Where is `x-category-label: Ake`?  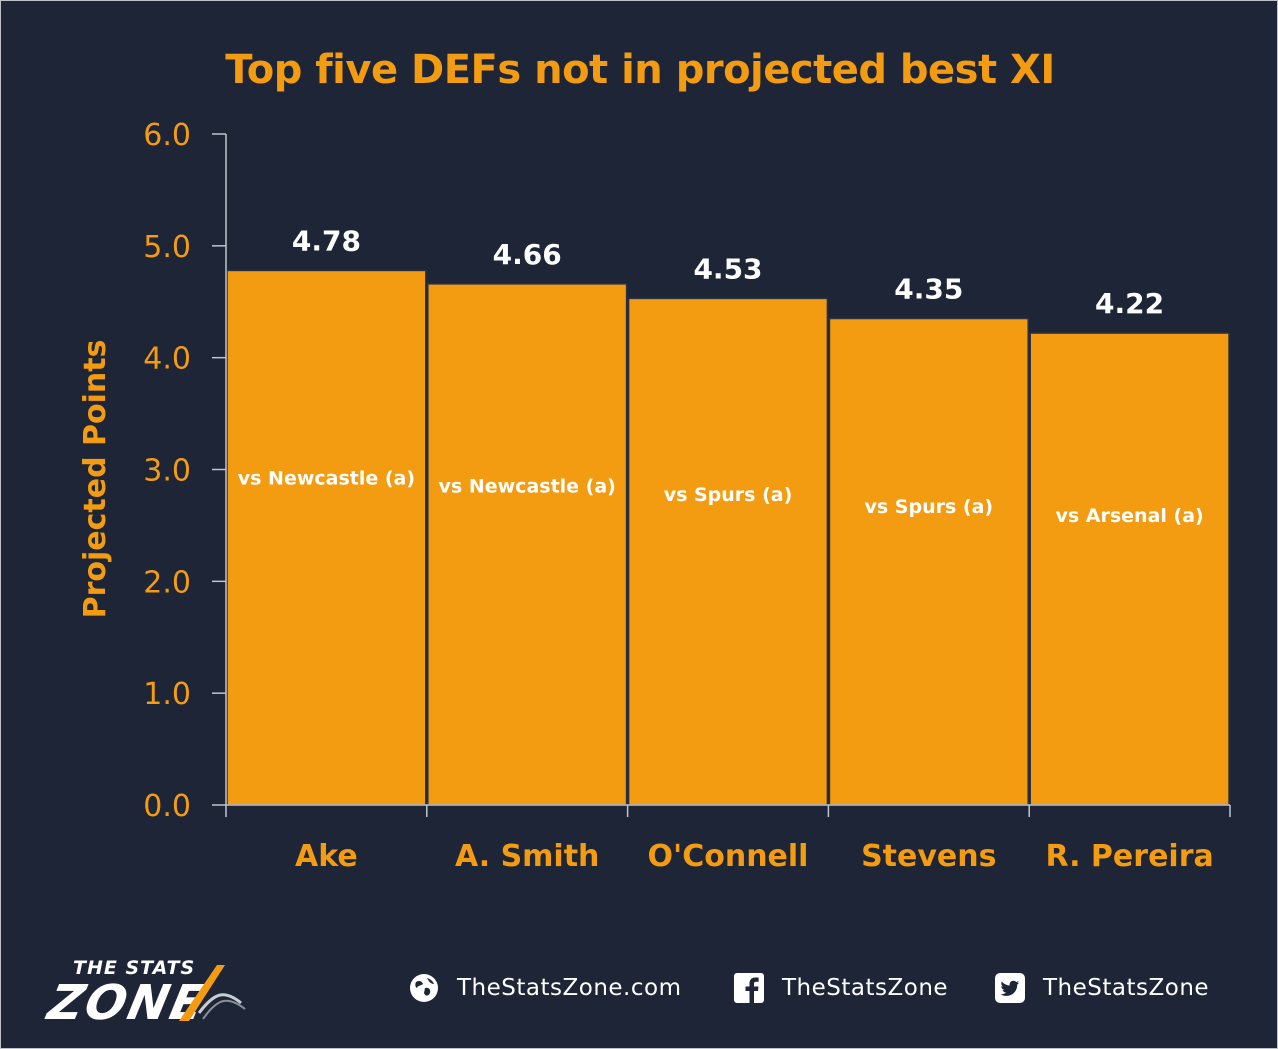 x-category-label: Ake is located at coordinates (326, 856).